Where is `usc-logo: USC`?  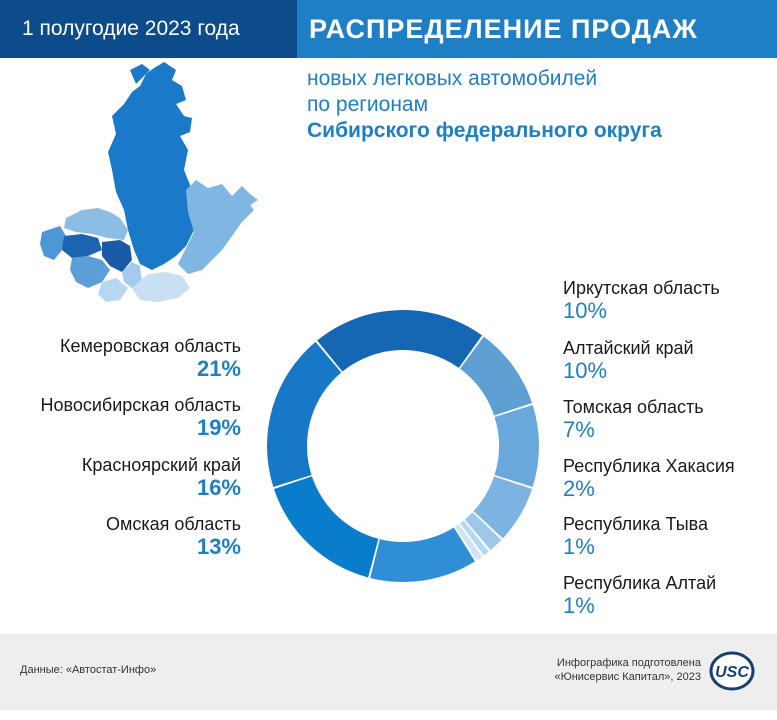
usc-logo: USC is located at coordinates (732, 671).